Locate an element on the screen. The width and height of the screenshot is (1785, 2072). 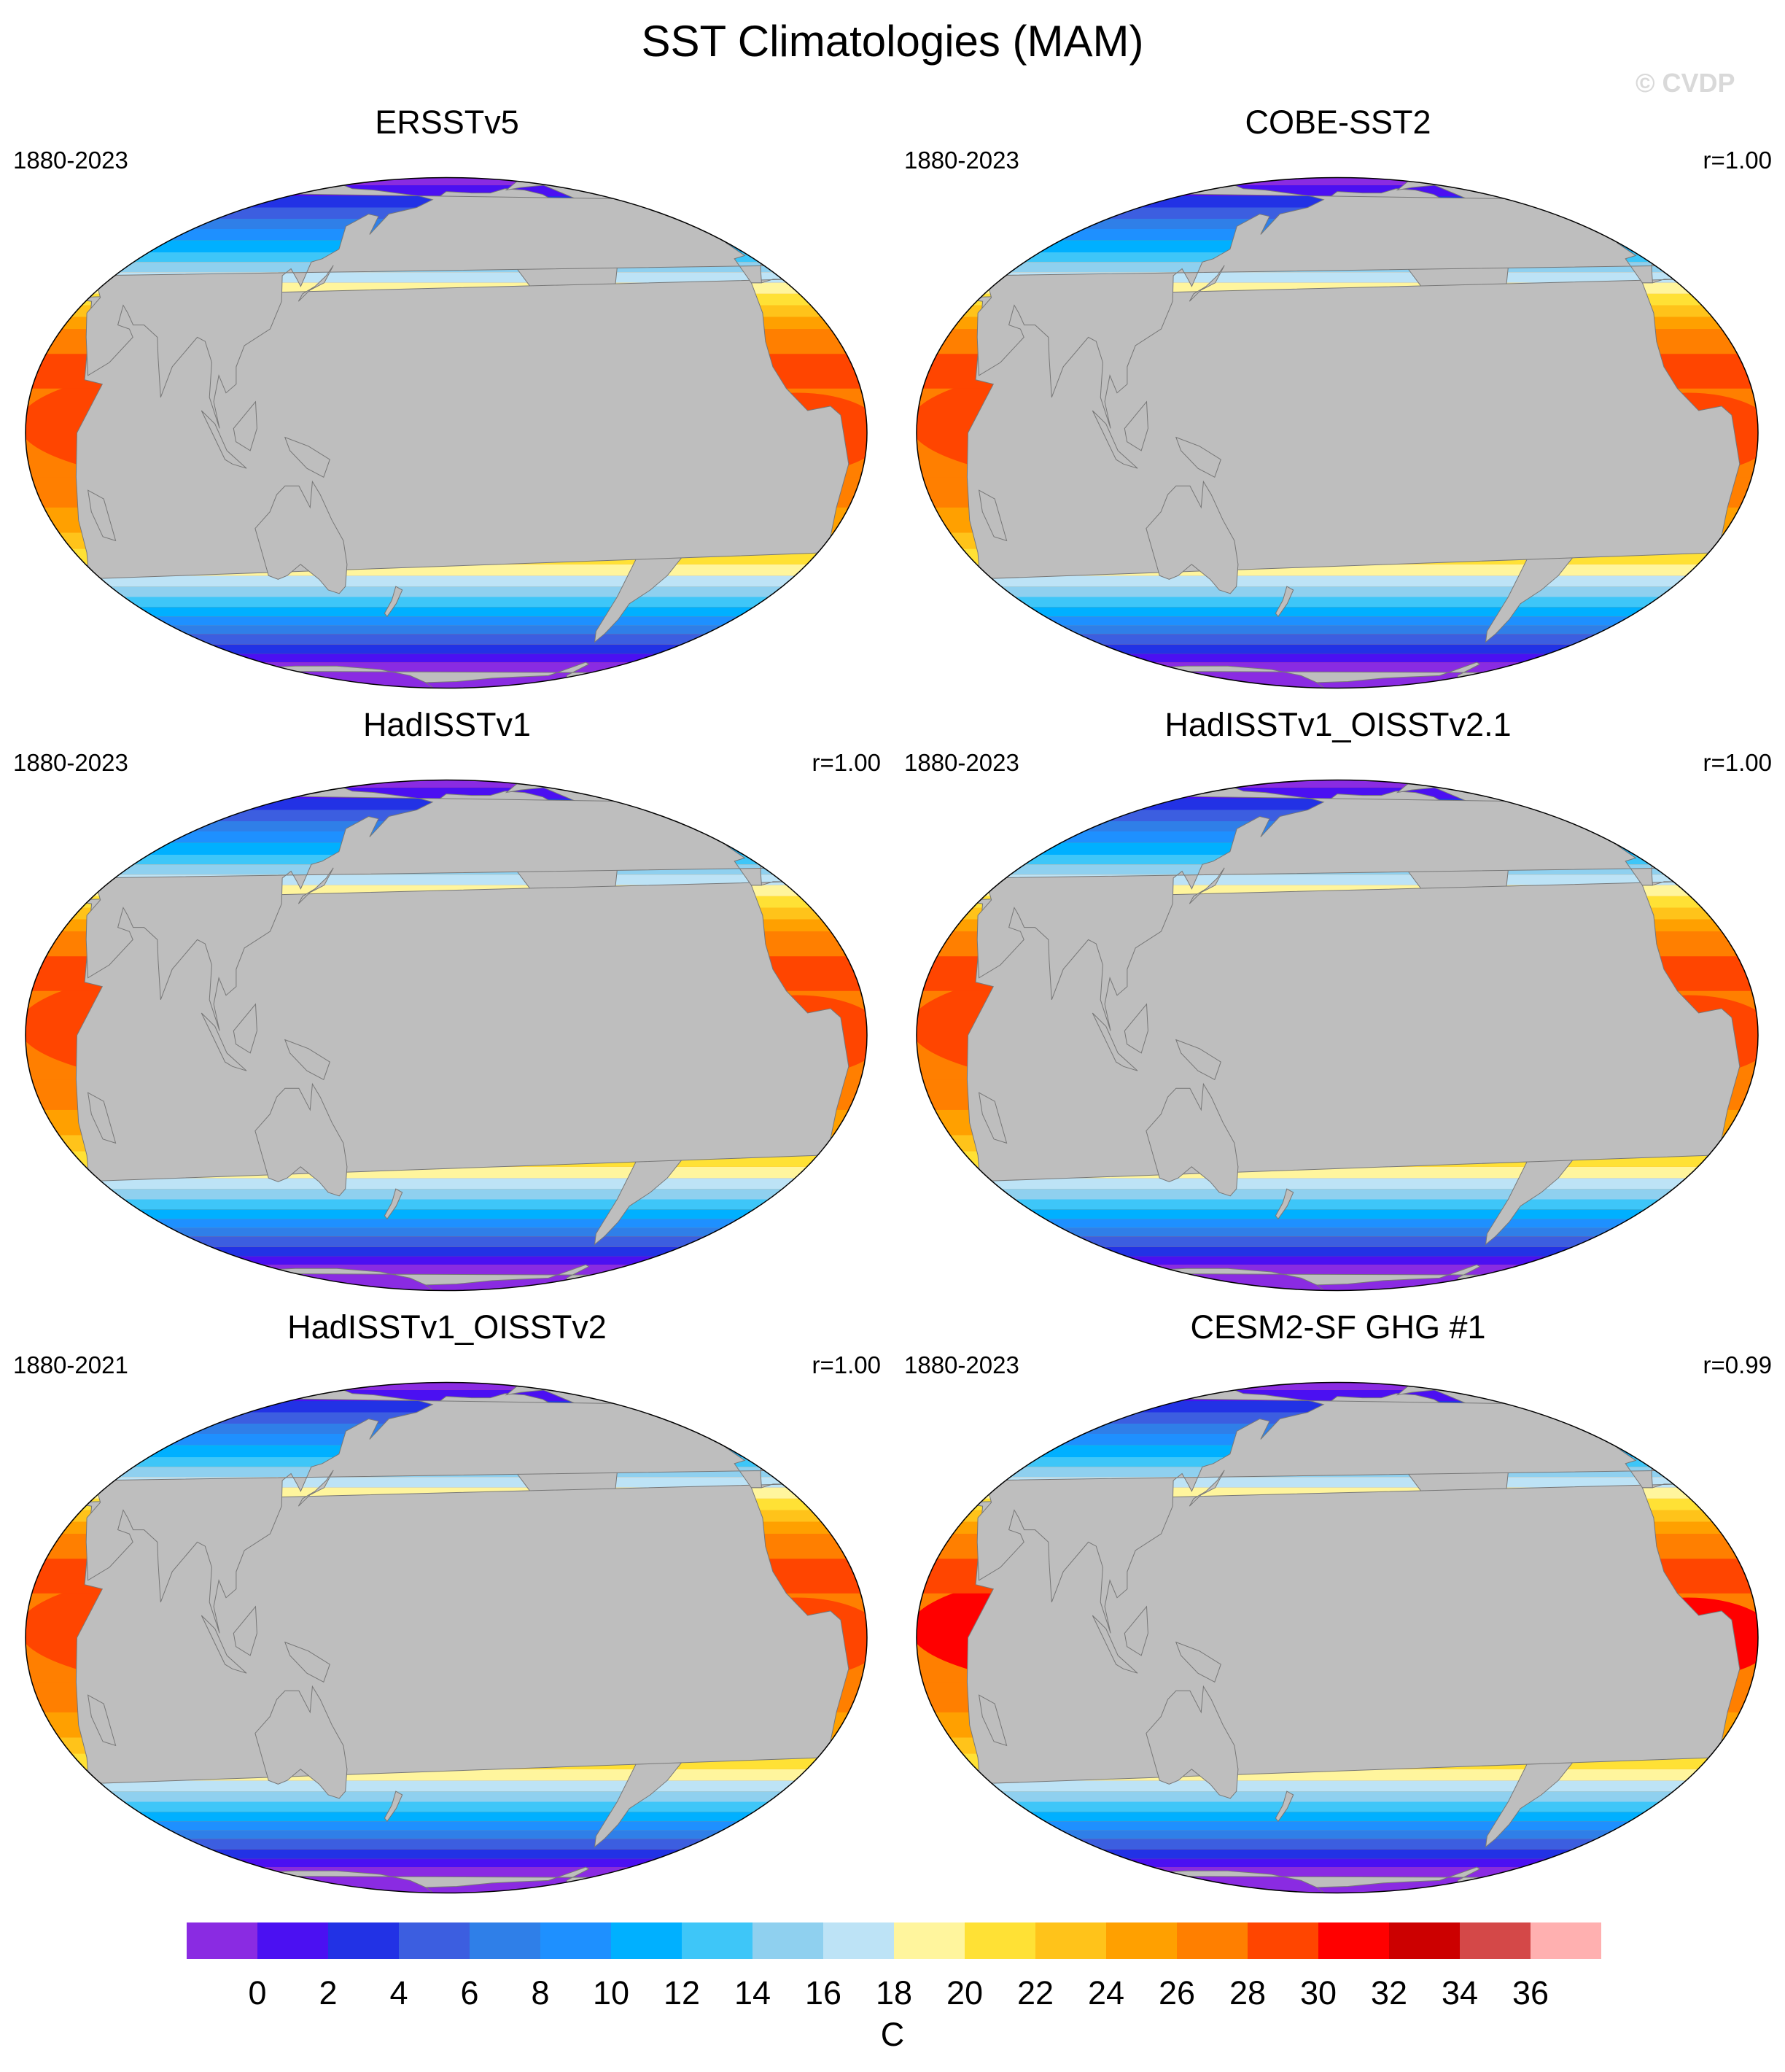
colorbar-tick-label: 8 is located at coordinates (540, 1992).